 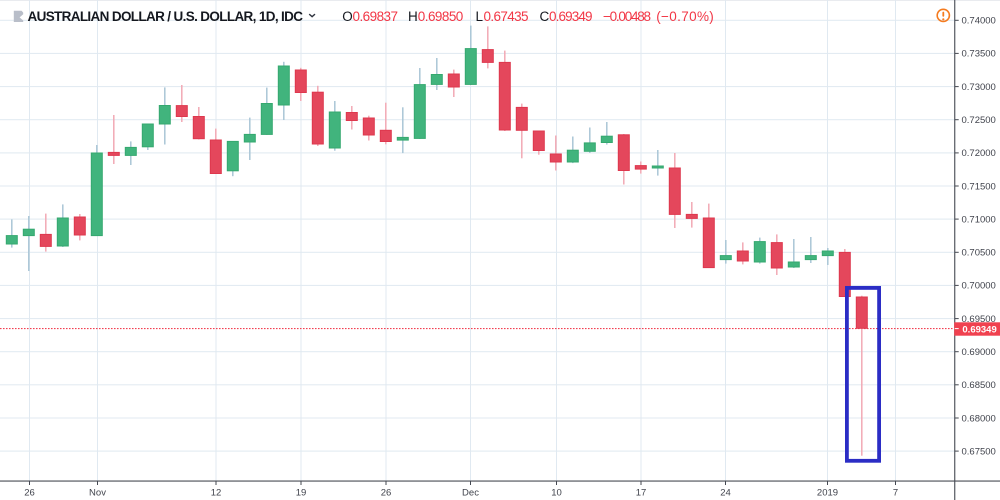 I want to click on svg-text: L, so click(x=480, y=16).